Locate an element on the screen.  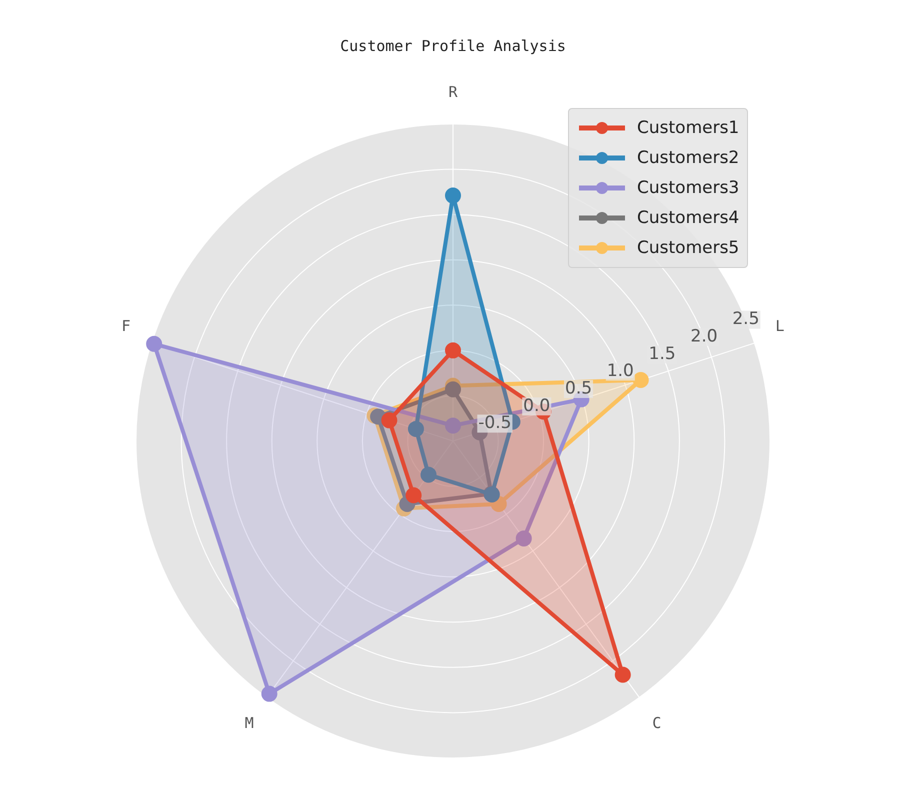
y-tick-label: 0.0 is located at coordinates (536, 406).